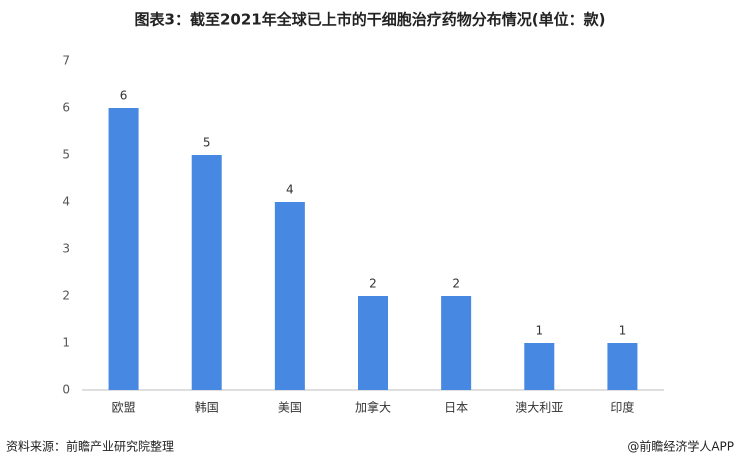  Describe the element at coordinates (290, 408) in the screenshot. I see `x-tick-label: 美国` at that location.